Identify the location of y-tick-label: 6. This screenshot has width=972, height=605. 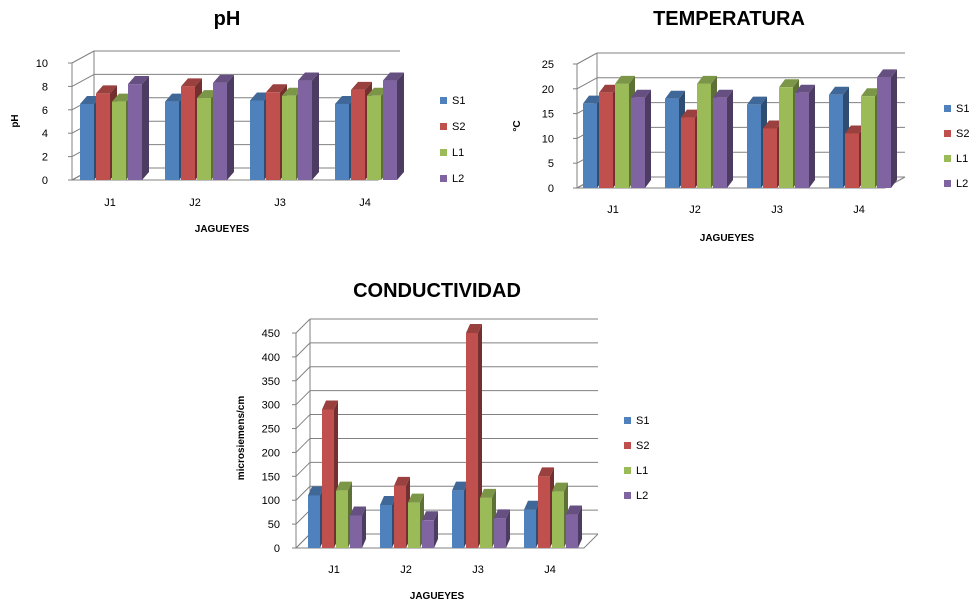
(45, 111).